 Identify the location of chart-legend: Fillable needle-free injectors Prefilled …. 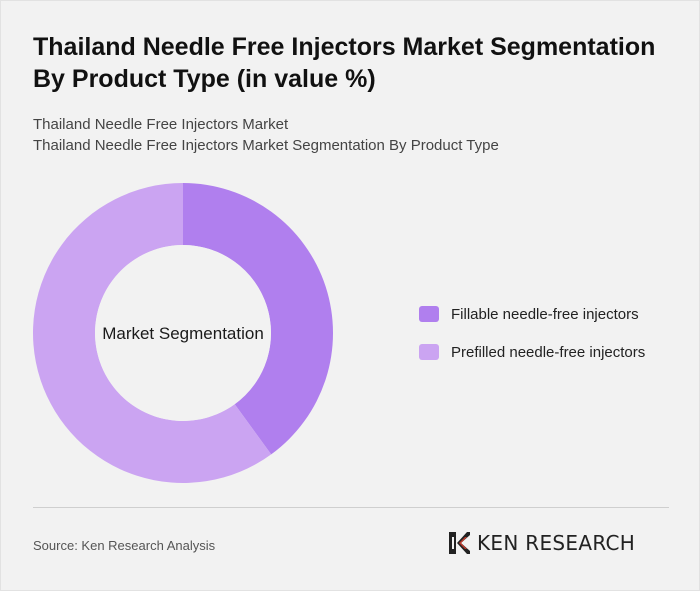
(532, 342).